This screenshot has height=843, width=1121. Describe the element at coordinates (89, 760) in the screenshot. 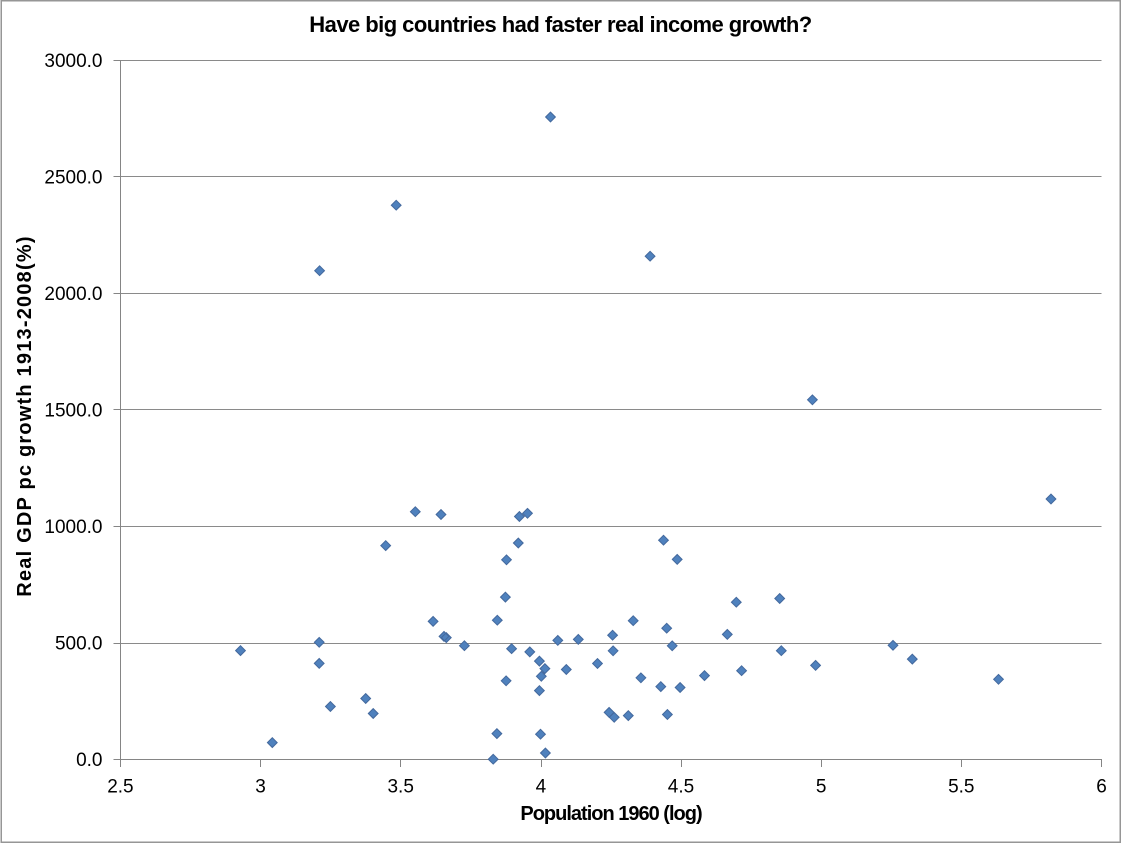

I see `svg-text: 0.0` at that location.